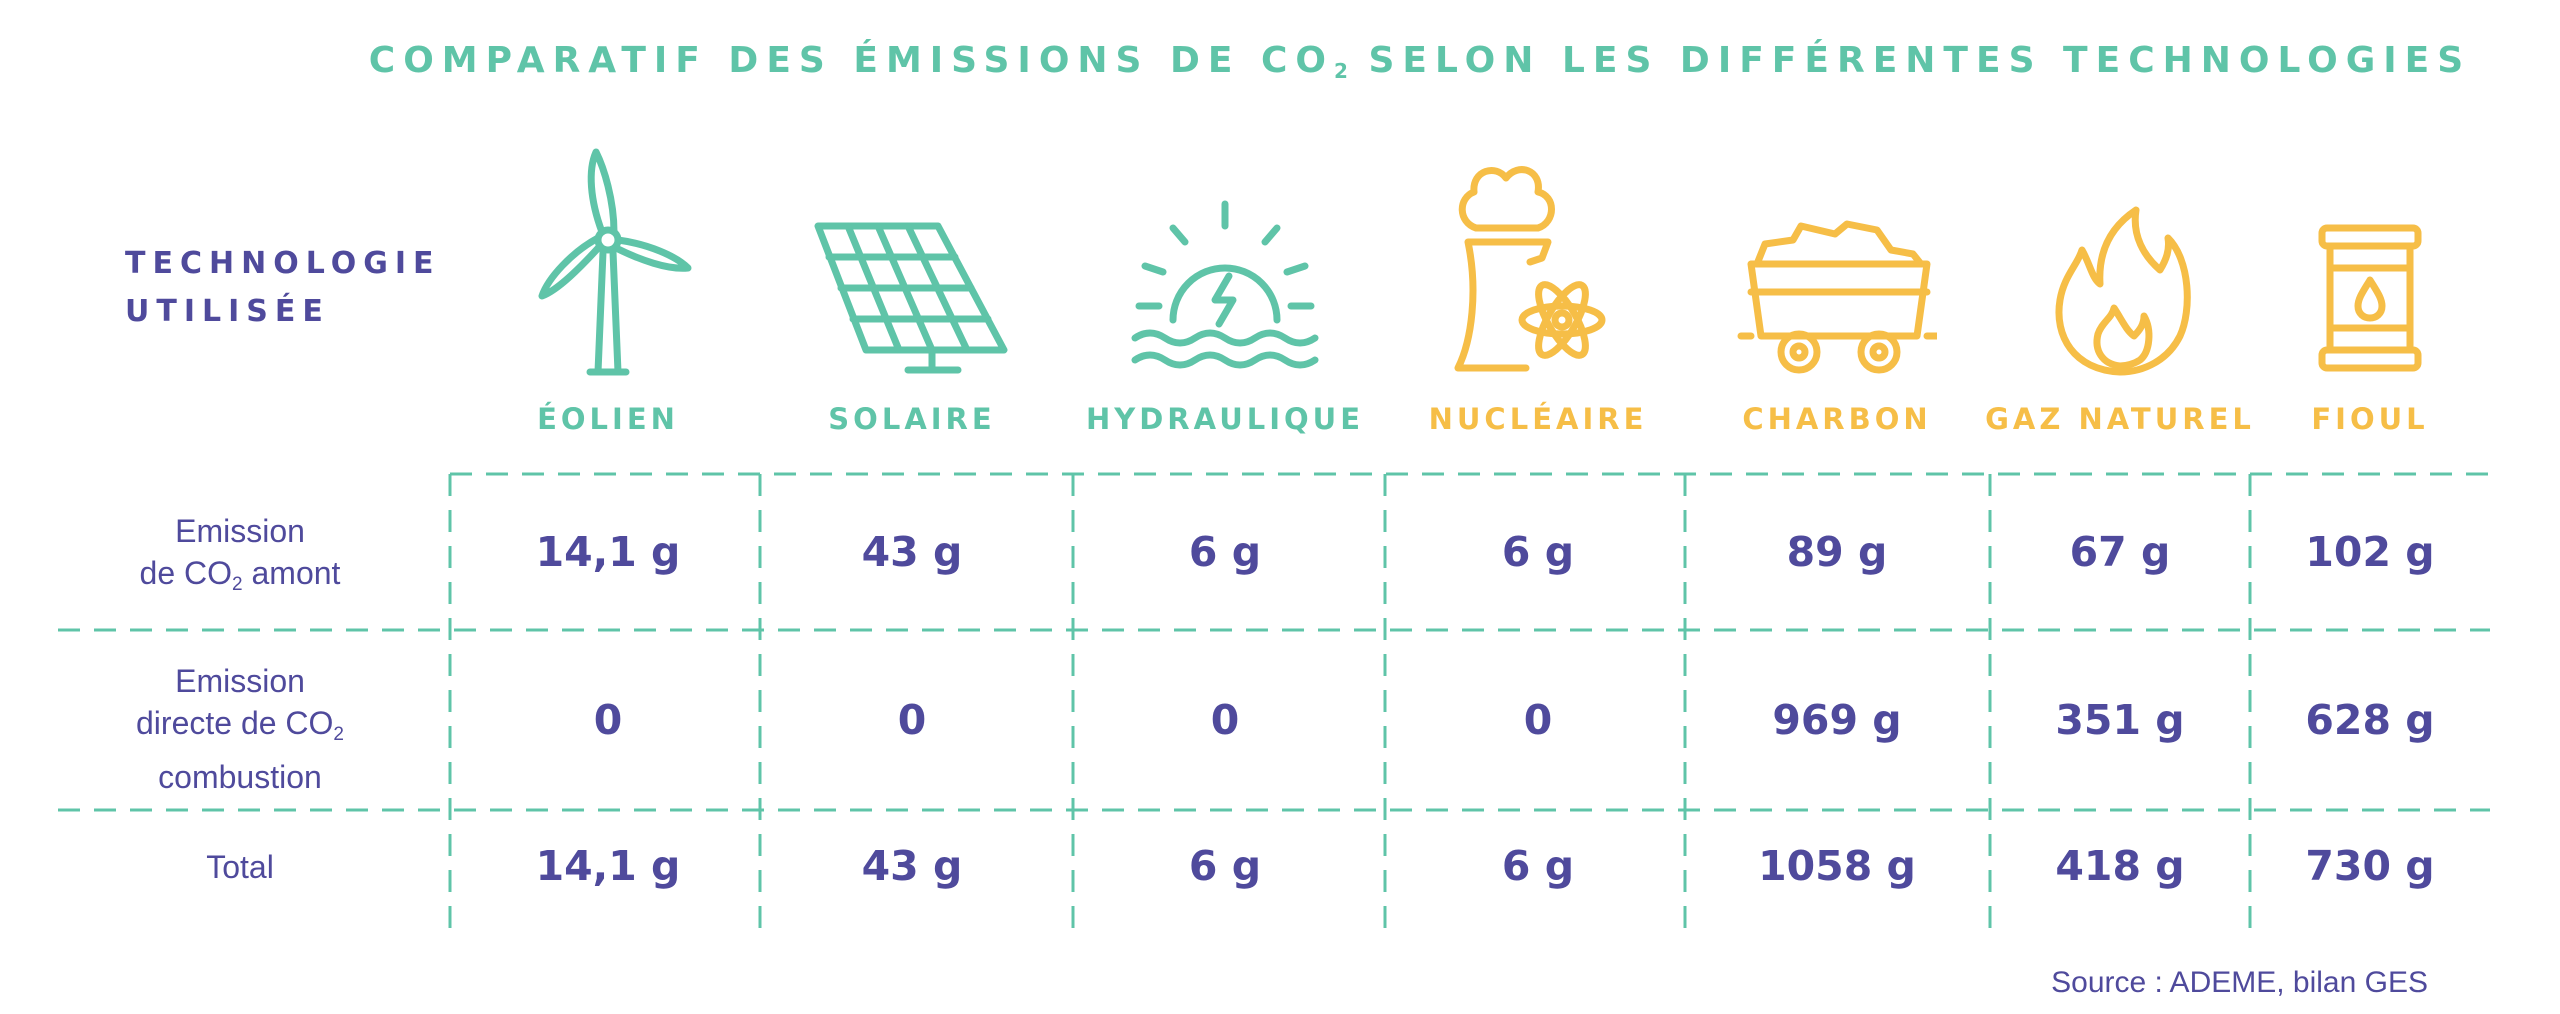  I want to click on tech-column-hydraulique: HYDRAULIQUE, so click(1225, 288).